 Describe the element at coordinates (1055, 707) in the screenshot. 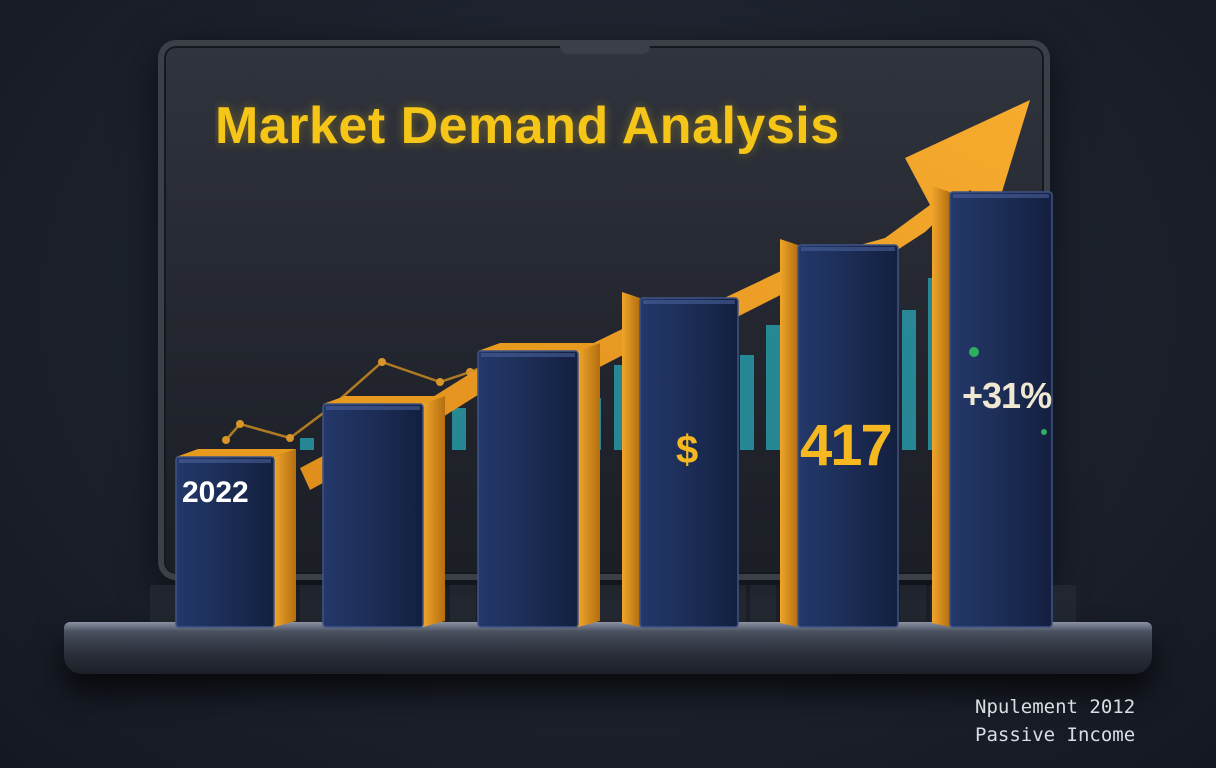

I see `caption-line-1: Npulement 2012` at that location.